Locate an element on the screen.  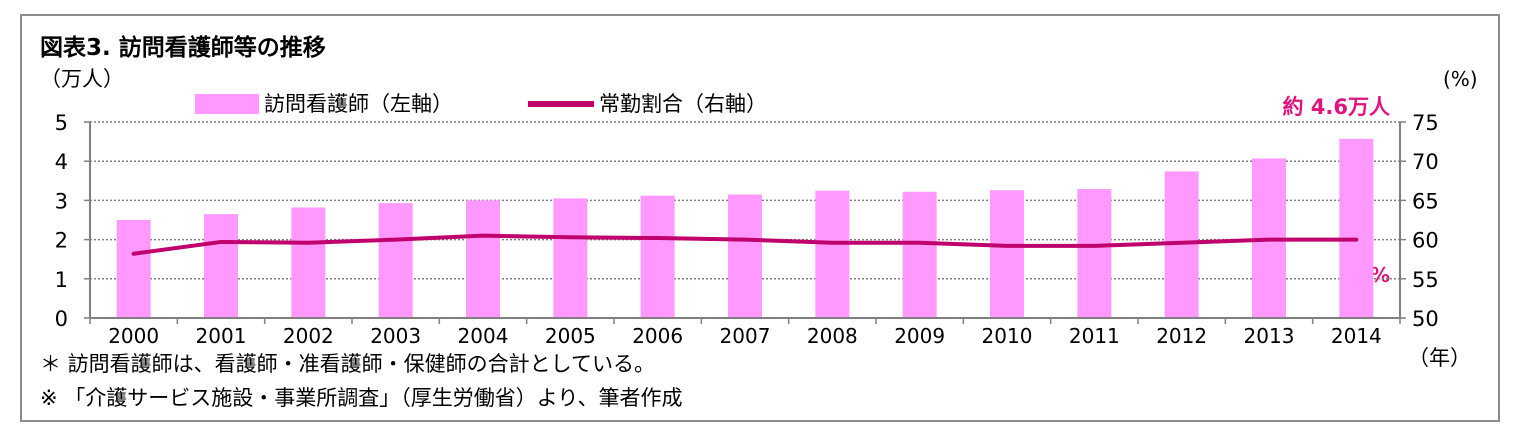
y-axis-left-label: （万人） is located at coordinates (82, 79).